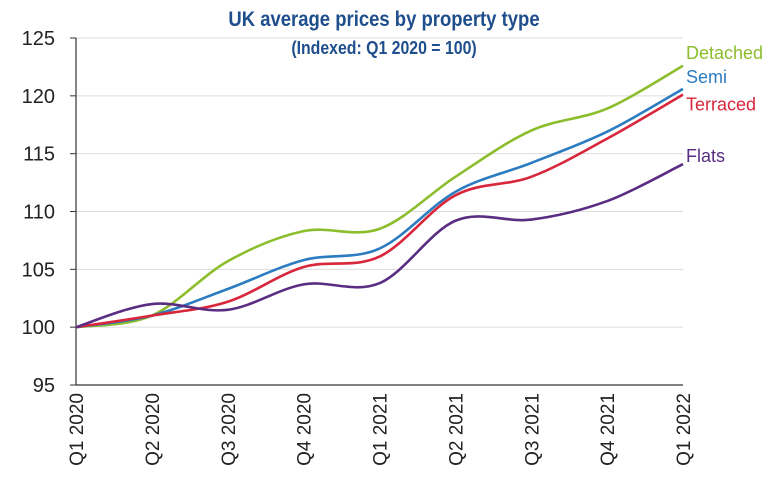 This screenshot has width=768, height=500. I want to click on y-tick-label: 100, so click(38, 328).